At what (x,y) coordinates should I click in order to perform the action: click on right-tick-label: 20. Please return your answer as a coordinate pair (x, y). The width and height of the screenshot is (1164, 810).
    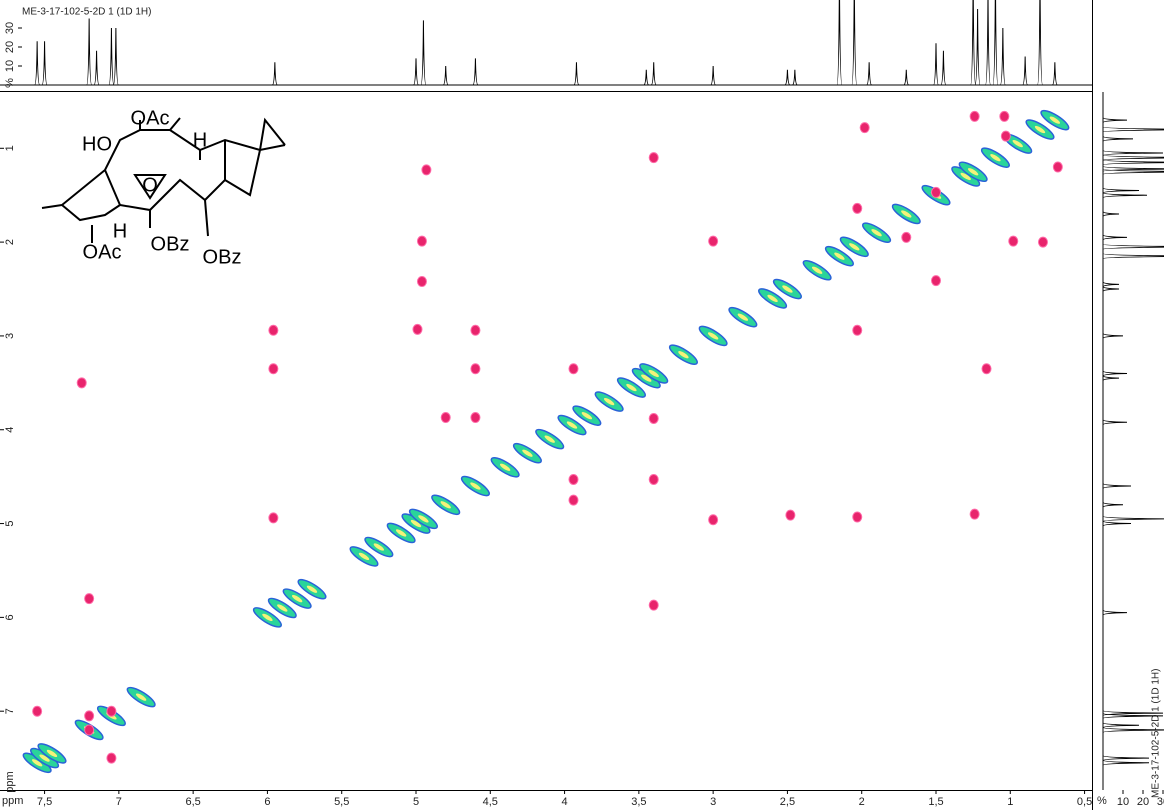
    Looking at the image, I should click on (1143, 802).